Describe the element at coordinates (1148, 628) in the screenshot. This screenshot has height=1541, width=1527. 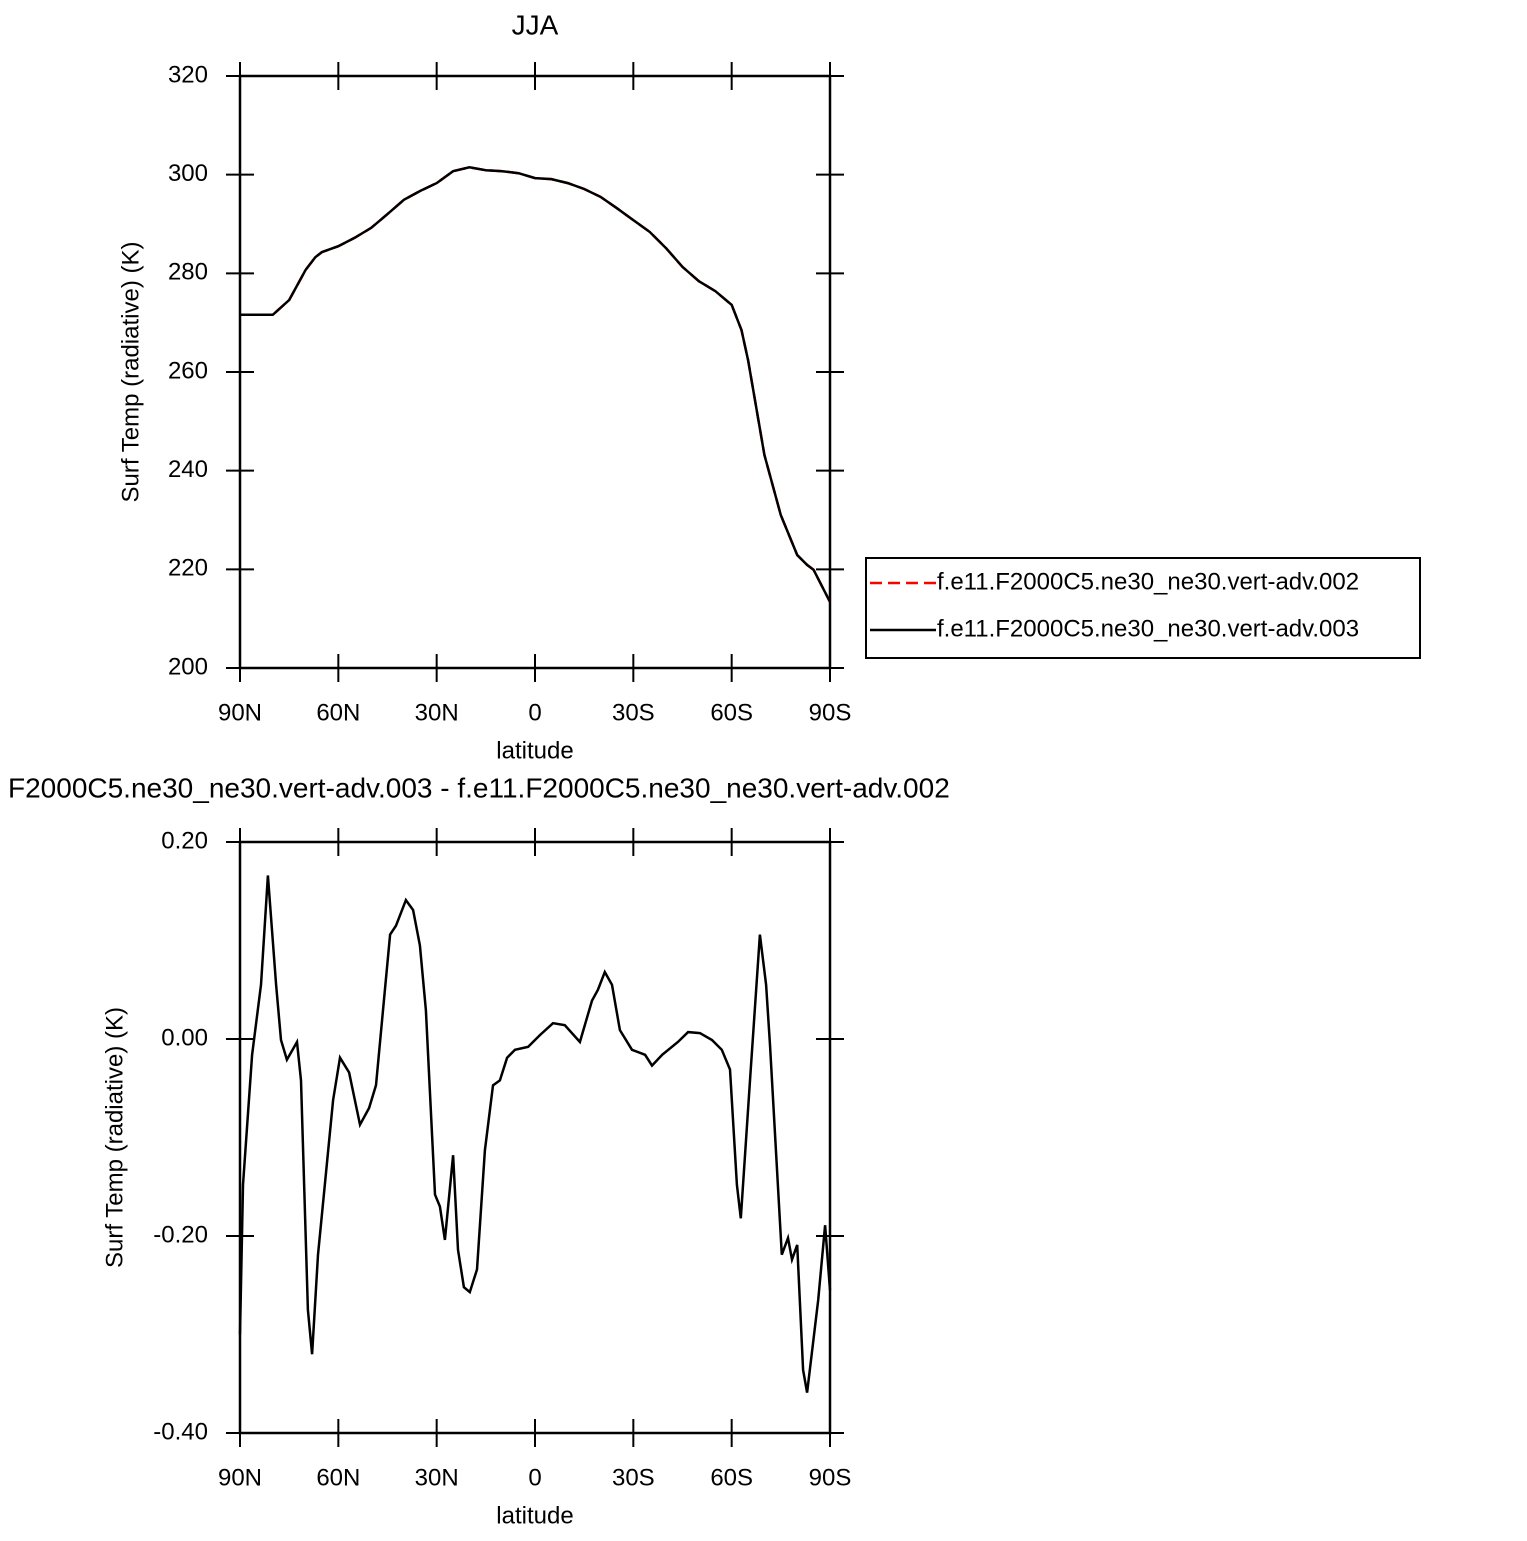
I see `legend-label: f.e11.F2000C5.ne30_ne30.vert-adv.003` at that location.